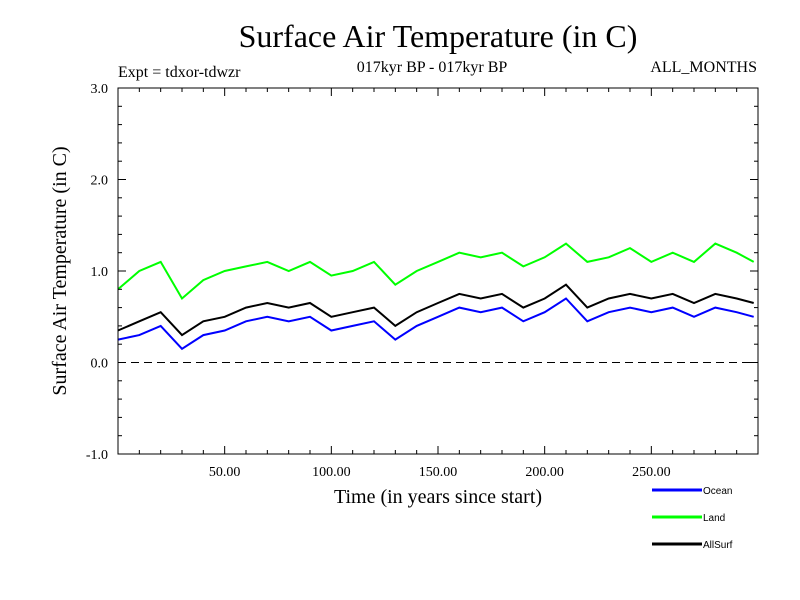 The height and width of the screenshot is (600, 800). Describe the element at coordinates (714, 518) in the screenshot. I see `legend-label-land: Land` at that location.